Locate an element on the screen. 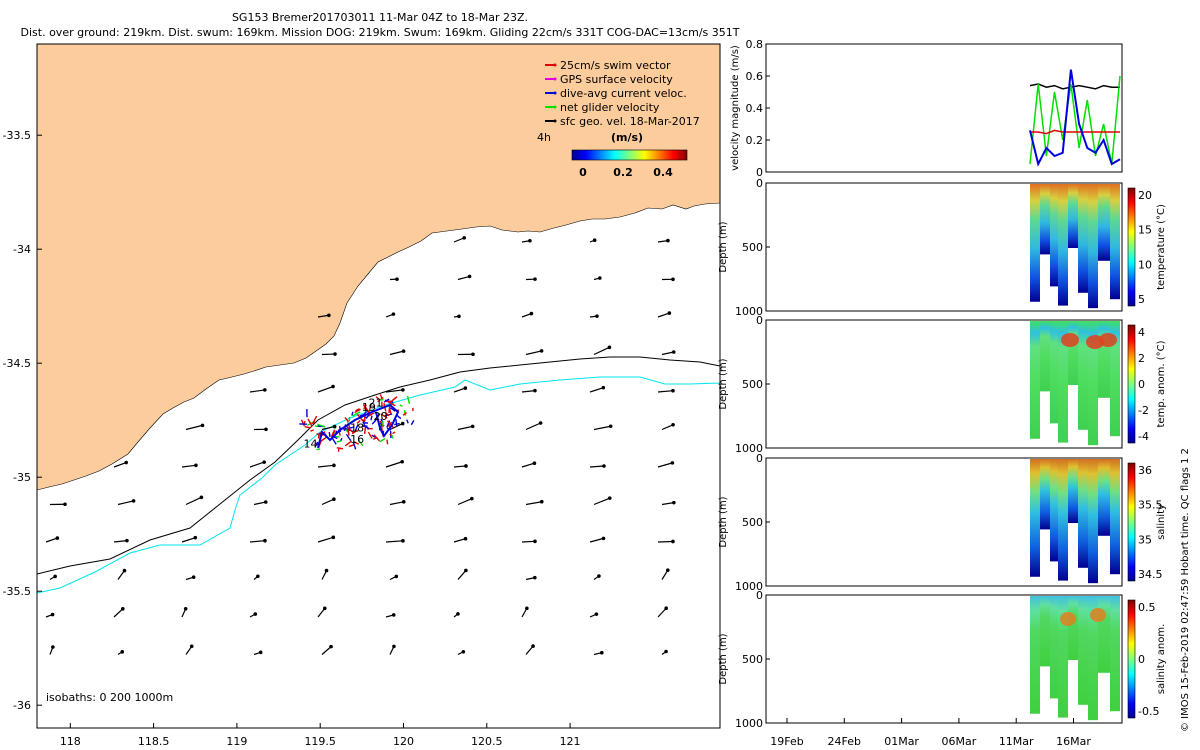 This screenshot has width=1200, height=750. day-label: 21 is located at coordinates (376, 403).